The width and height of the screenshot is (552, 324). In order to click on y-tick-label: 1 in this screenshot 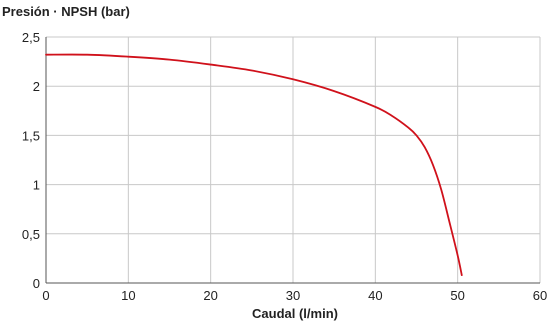, I will do `click(36, 185)`.